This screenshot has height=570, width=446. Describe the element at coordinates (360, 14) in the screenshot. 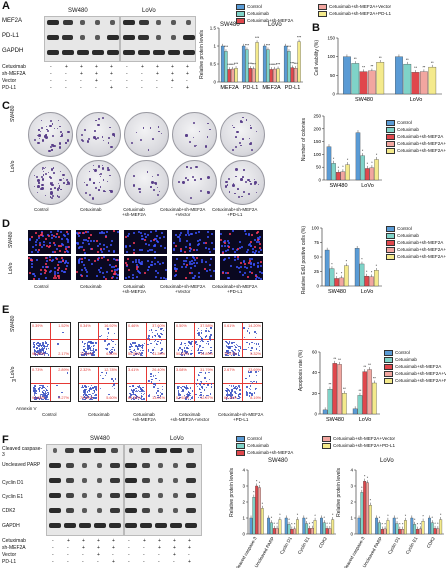

I see `legend-pdl1-label: Cetuximab+sh-MEF2A+PD-L1` at that location.